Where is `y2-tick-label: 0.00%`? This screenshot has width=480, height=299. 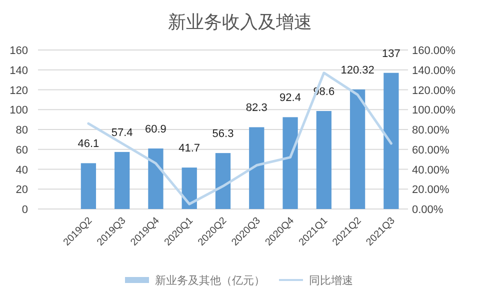 y2-tick-label: 0.00% is located at coordinates (428, 210).